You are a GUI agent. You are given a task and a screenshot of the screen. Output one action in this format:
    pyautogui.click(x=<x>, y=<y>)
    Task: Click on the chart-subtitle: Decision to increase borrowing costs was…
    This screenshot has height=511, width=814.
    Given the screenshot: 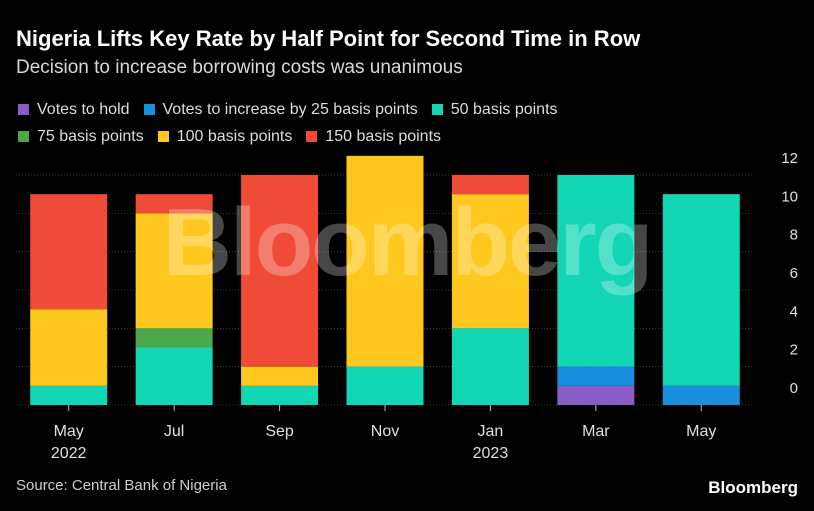 What is the action you would take?
    pyautogui.click(x=239, y=67)
    